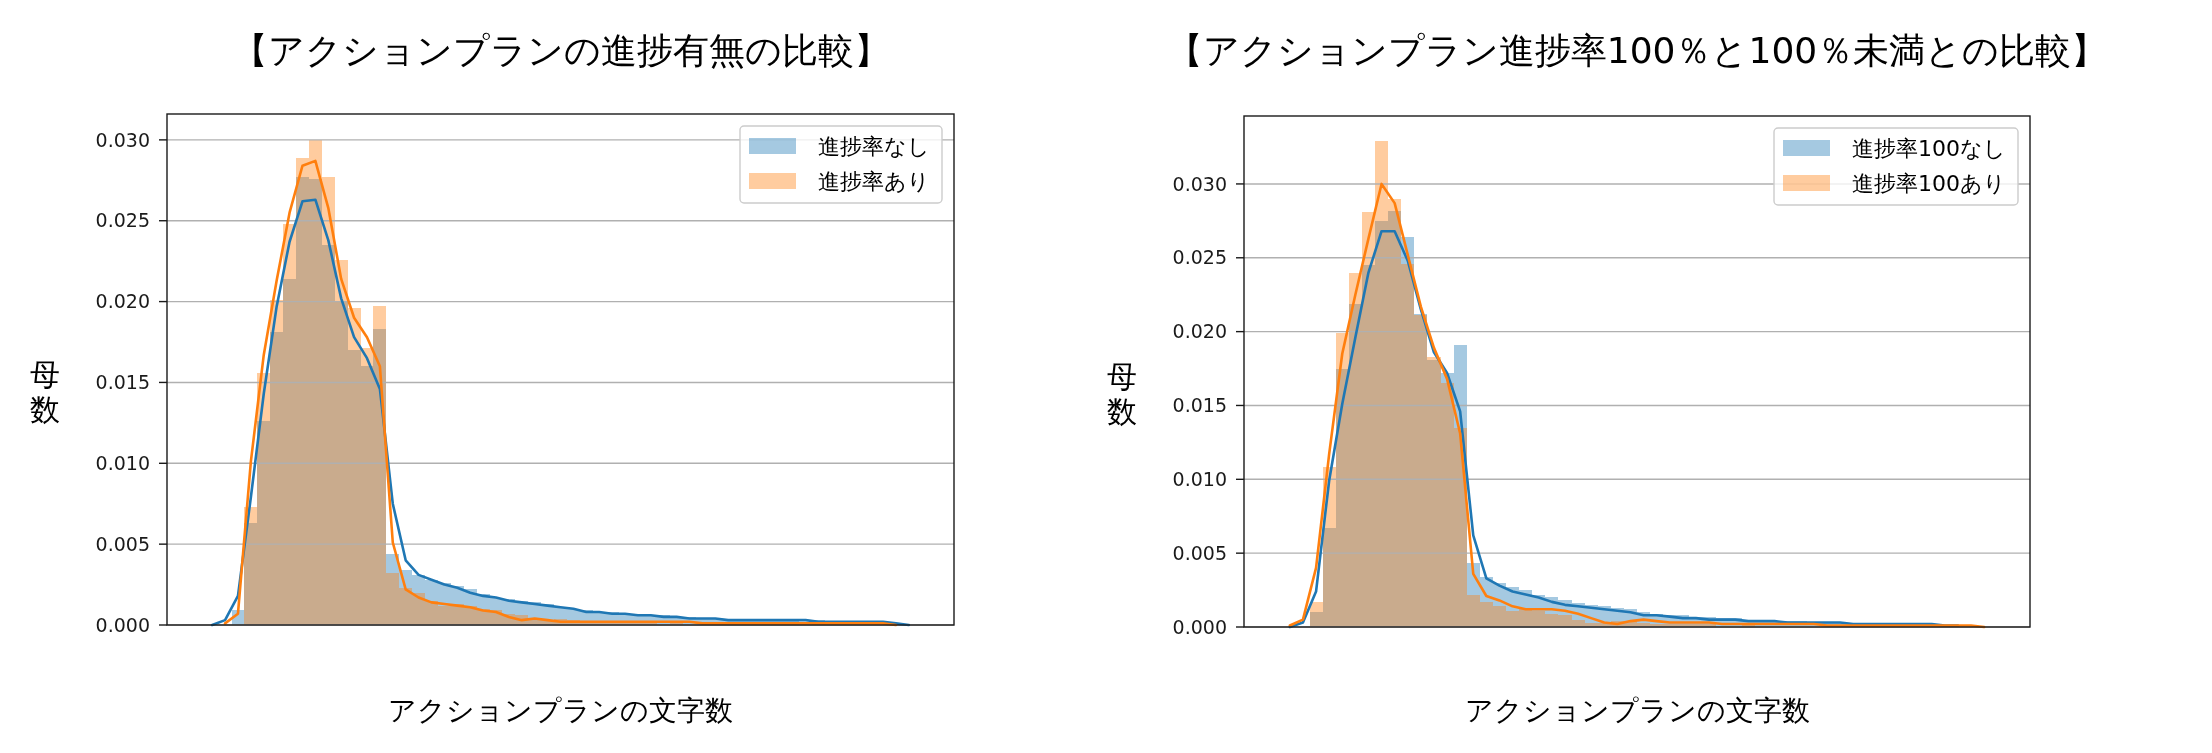 This screenshot has height=753, width=2212. What do you see at coordinates (1929, 148) in the screenshot?
I see `legend-label: 進捗率100なし` at bounding box center [1929, 148].